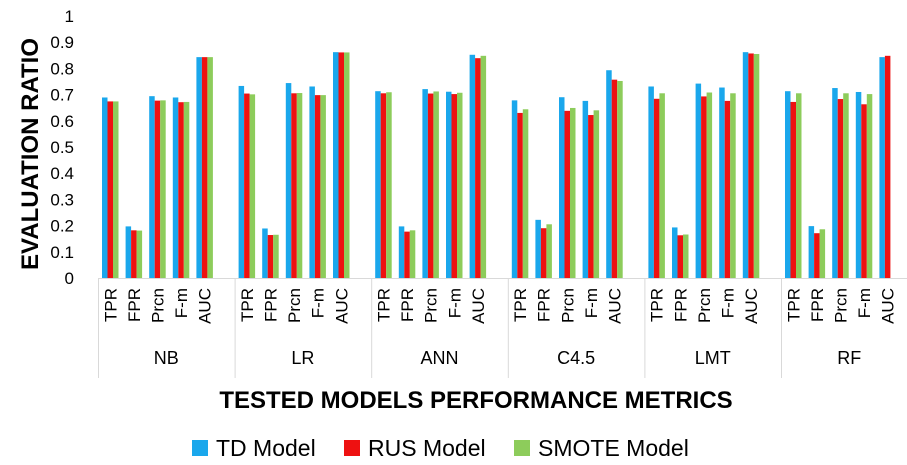 The image size is (907, 465). Describe the element at coordinates (62, 226) in the screenshot. I see `y-tick-label: 0.2` at that location.